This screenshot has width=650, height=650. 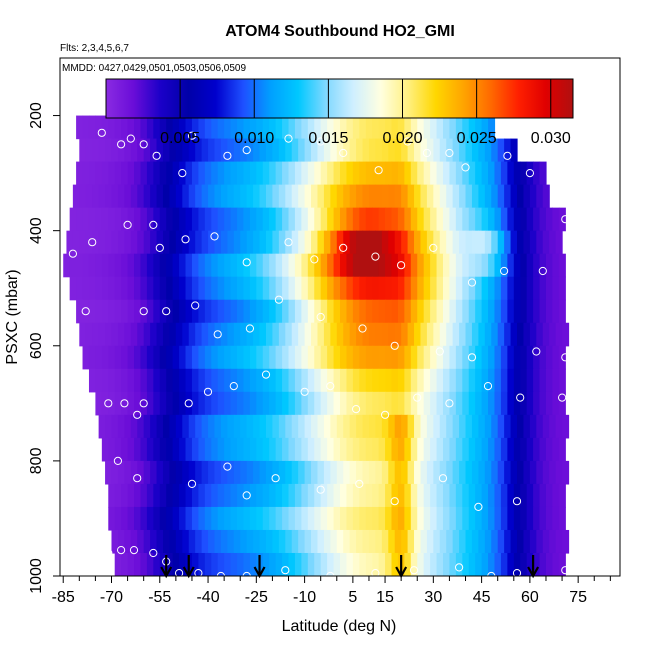 What do you see at coordinates (530, 597) in the screenshot?
I see `x-tick-label: 60` at bounding box center [530, 597].